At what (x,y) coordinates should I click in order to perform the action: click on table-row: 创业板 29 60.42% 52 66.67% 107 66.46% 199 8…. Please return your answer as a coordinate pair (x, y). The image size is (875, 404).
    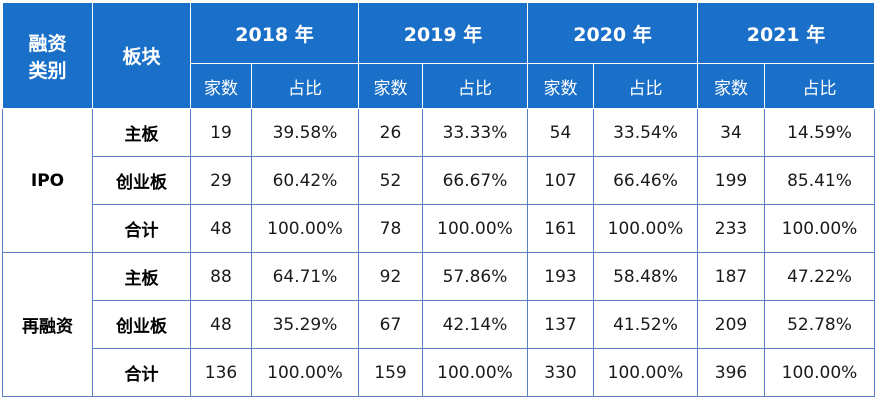
    Looking at the image, I should click on (439, 180).